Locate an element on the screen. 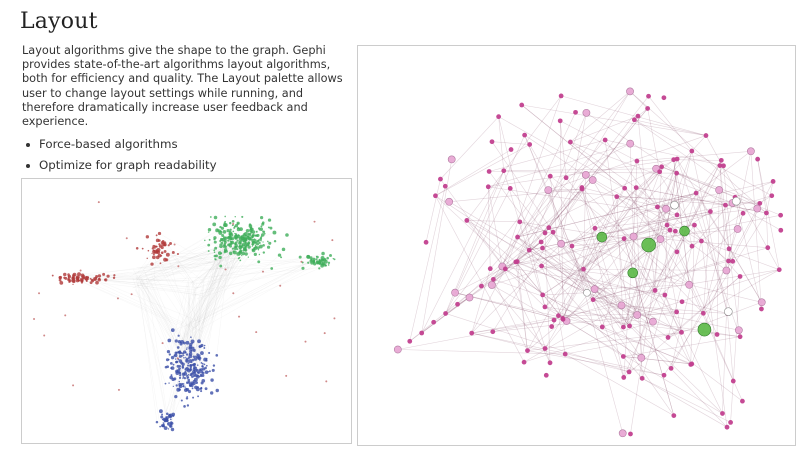  page-title: Layout is located at coordinates (59, 21).